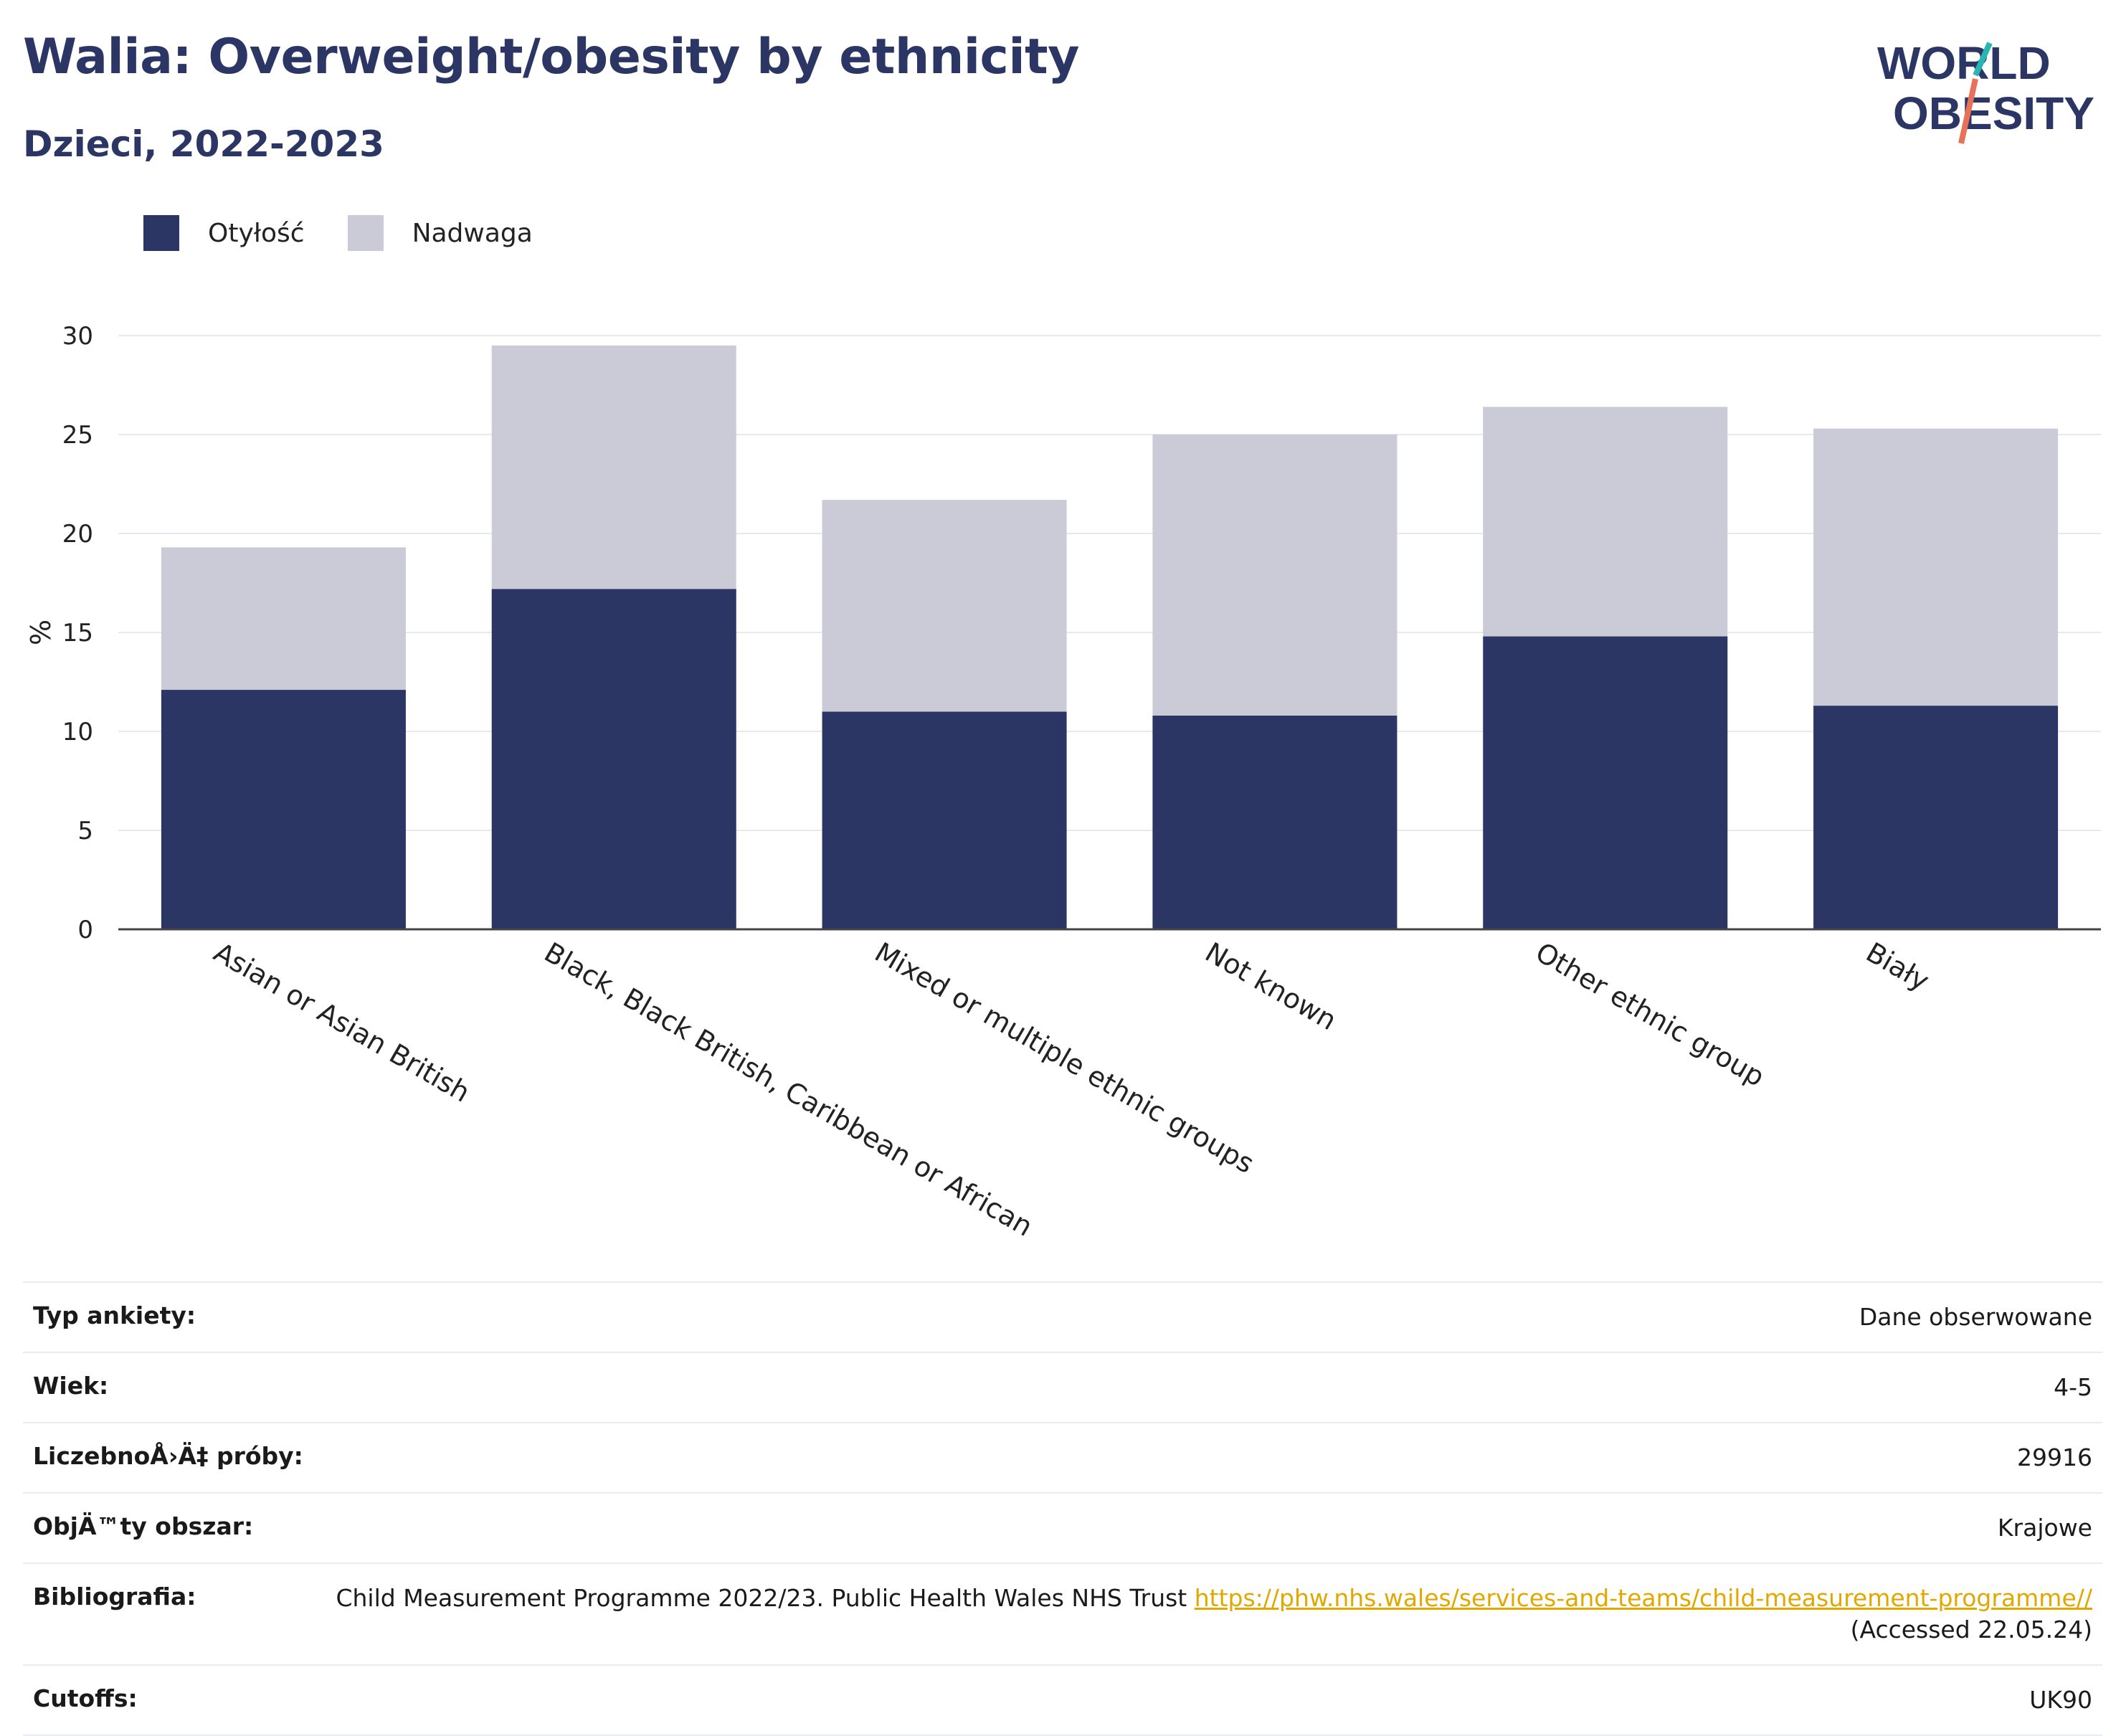 This screenshot has height=1736, width=2121. Describe the element at coordinates (1065, 1058) in the screenshot. I see `x-tick-label: Mixed or multiple ethnic groups` at that location.